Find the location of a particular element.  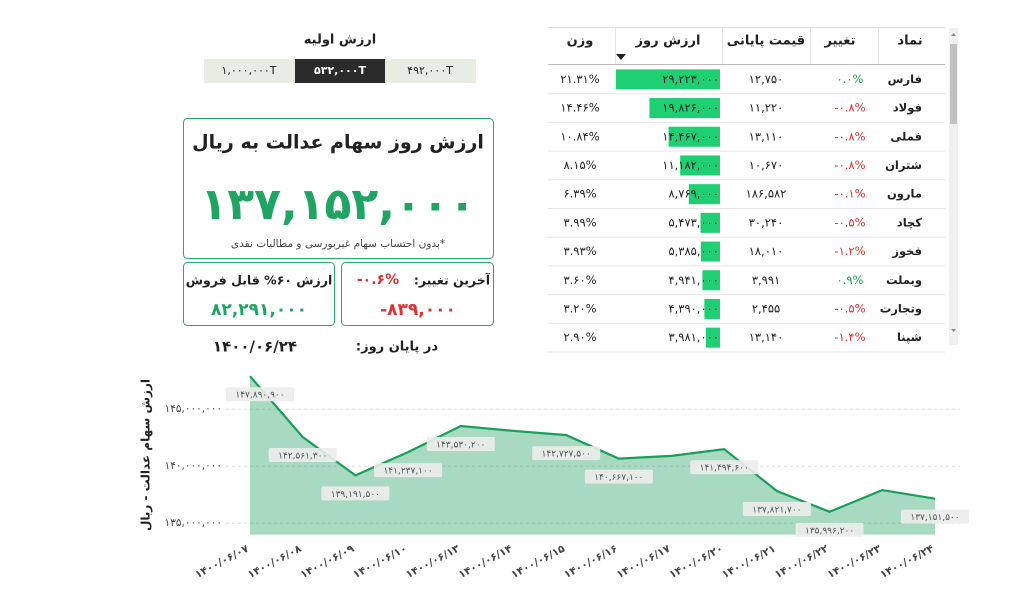

option-label: ۴۹۲,۰۰۰T is located at coordinates (430, 70).